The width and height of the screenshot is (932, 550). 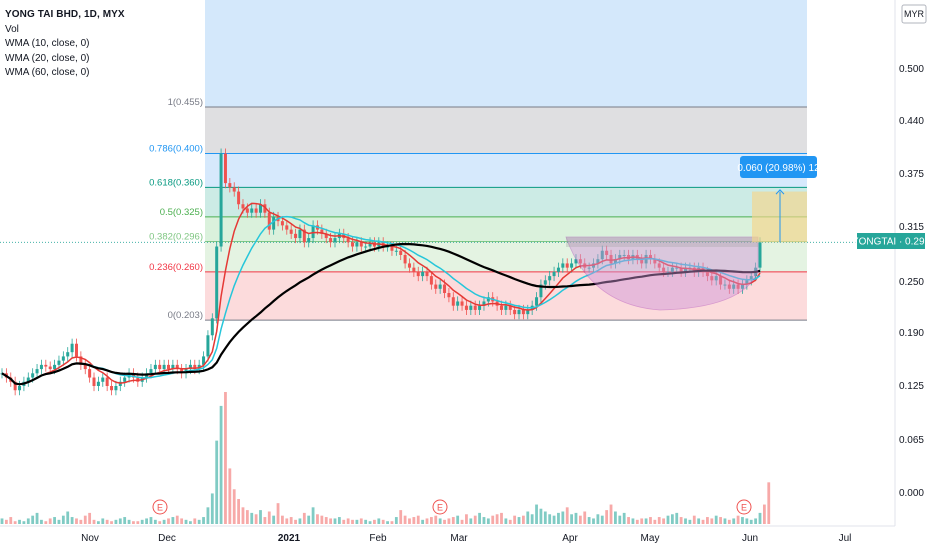 I want to click on y-tick-label: 0.250, so click(x=911, y=282).